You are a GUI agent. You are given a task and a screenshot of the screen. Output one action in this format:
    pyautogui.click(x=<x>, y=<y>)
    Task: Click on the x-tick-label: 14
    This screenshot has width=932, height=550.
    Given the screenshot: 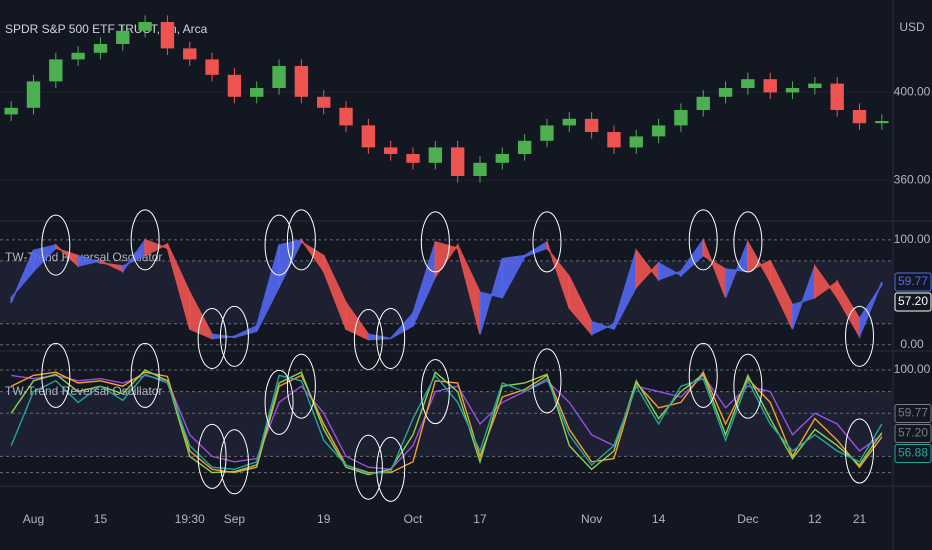 What is the action you would take?
    pyautogui.click(x=659, y=519)
    